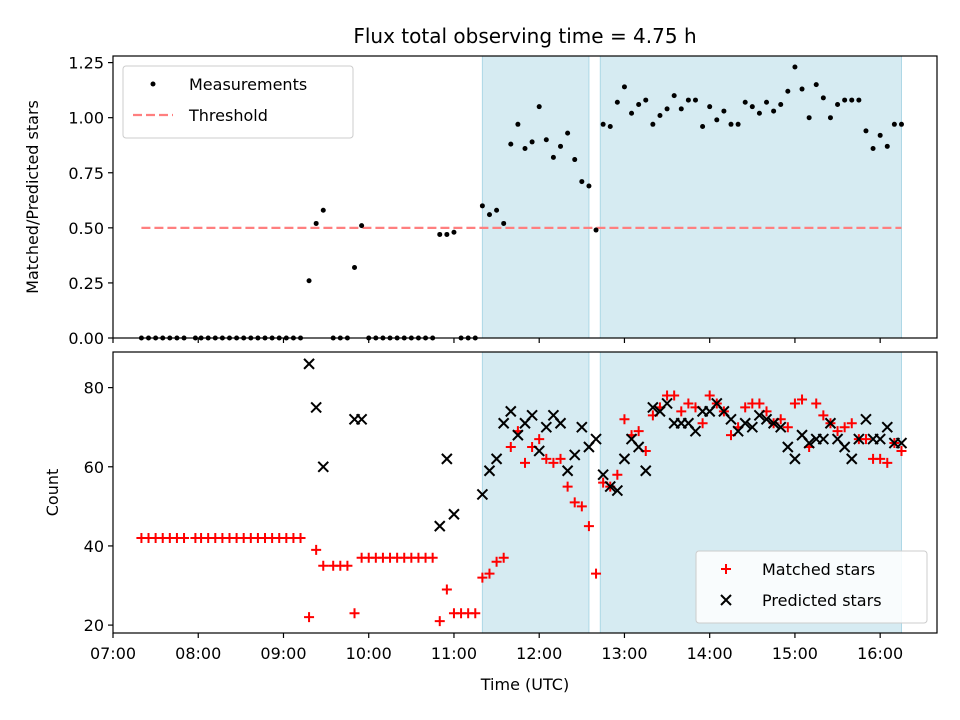 This screenshot has width=960, height=720. What do you see at coordinates (811, 587) in the screenshot?
I see `legend: Matched stars Predicted stars` at bounding box center [811, 587].